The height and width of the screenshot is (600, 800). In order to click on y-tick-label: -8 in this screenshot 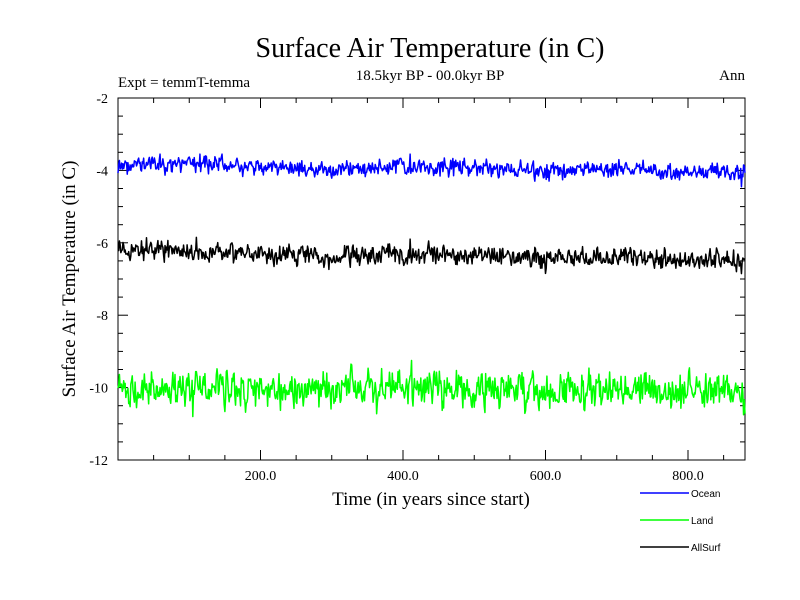, I will do `click(102, 316)`.